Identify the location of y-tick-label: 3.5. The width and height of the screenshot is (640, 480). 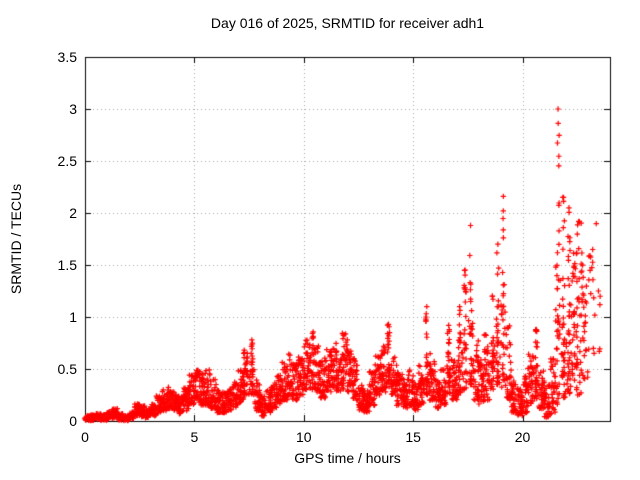
(67, 57).